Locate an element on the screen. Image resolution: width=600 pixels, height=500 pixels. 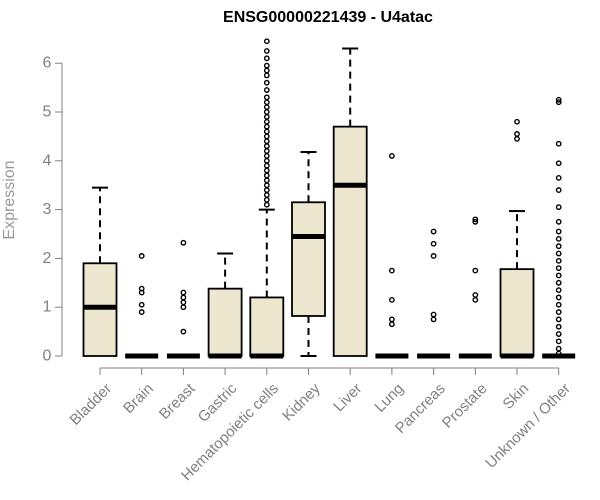
y-tick-label: 3 is located at coordinates (47, 209).